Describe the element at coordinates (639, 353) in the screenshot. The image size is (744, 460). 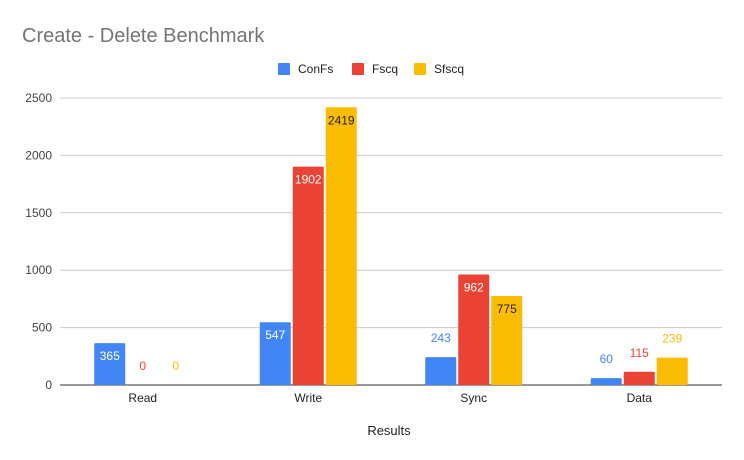
I see `data-label: 115` at that location.